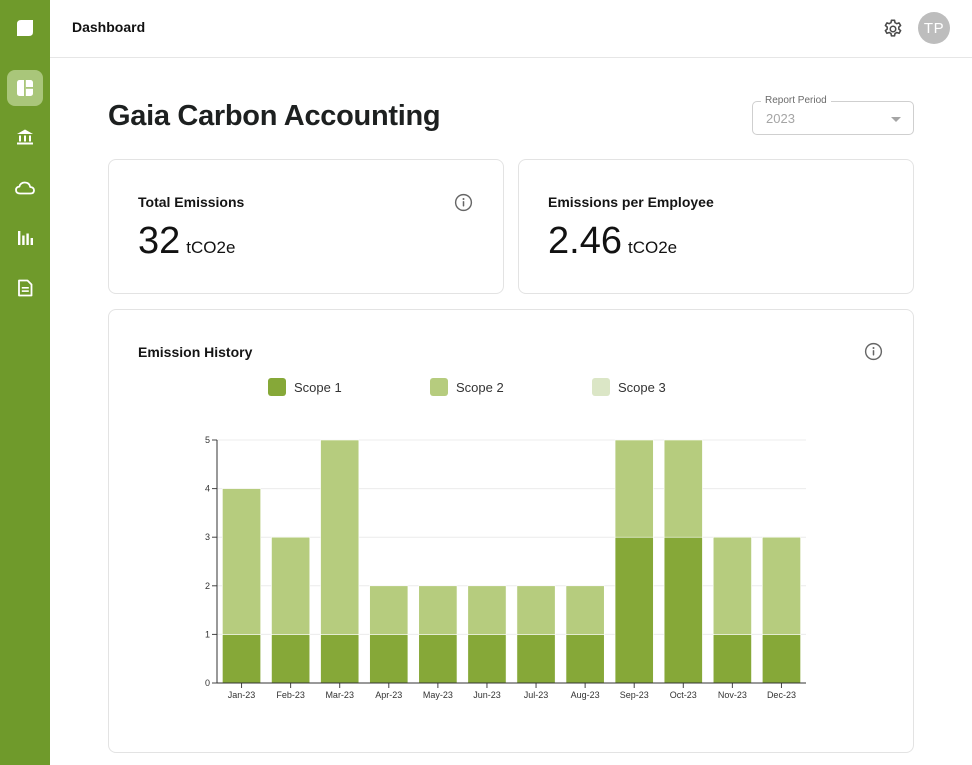 The height and width of the screenshot is (765, 972). What do you see at coordinates (896, 119) in the screenshot?
I see `caret-down-icon` at bounding box center [896, 119].